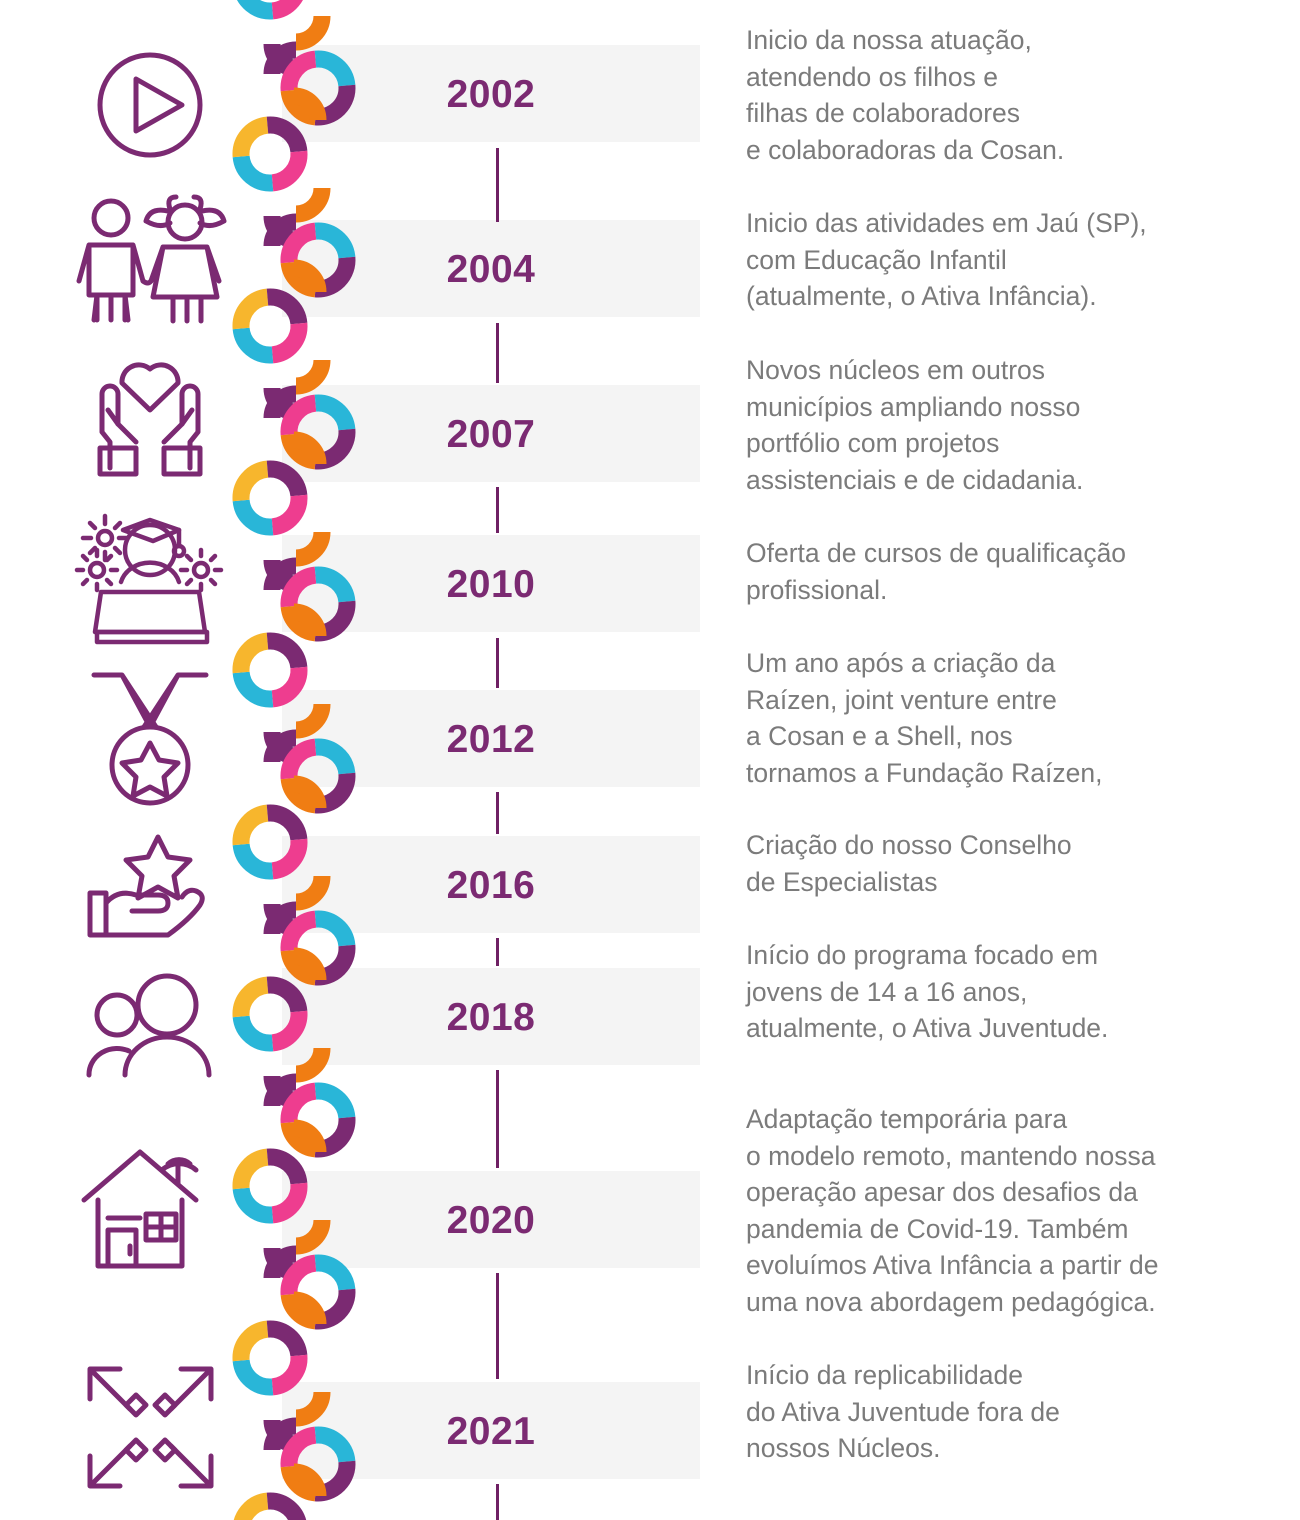  I want to click on year-label-2007: 2007, so click(491, 434).